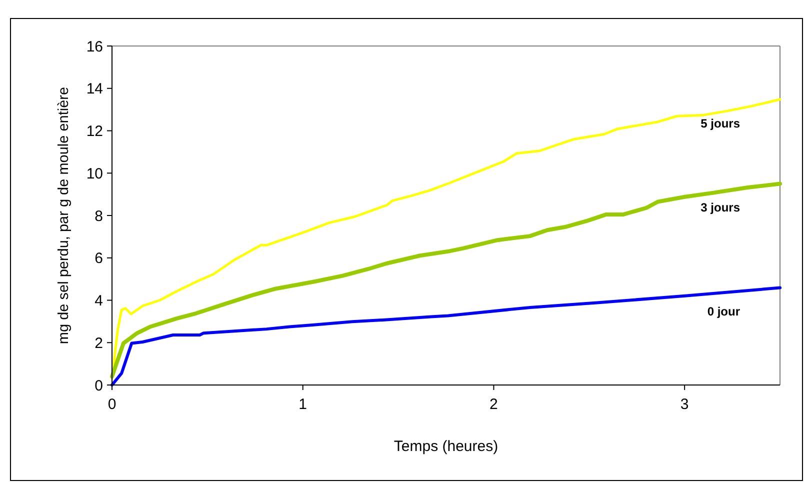  I want to click on series-label: 0 jour, so click(723, 311).